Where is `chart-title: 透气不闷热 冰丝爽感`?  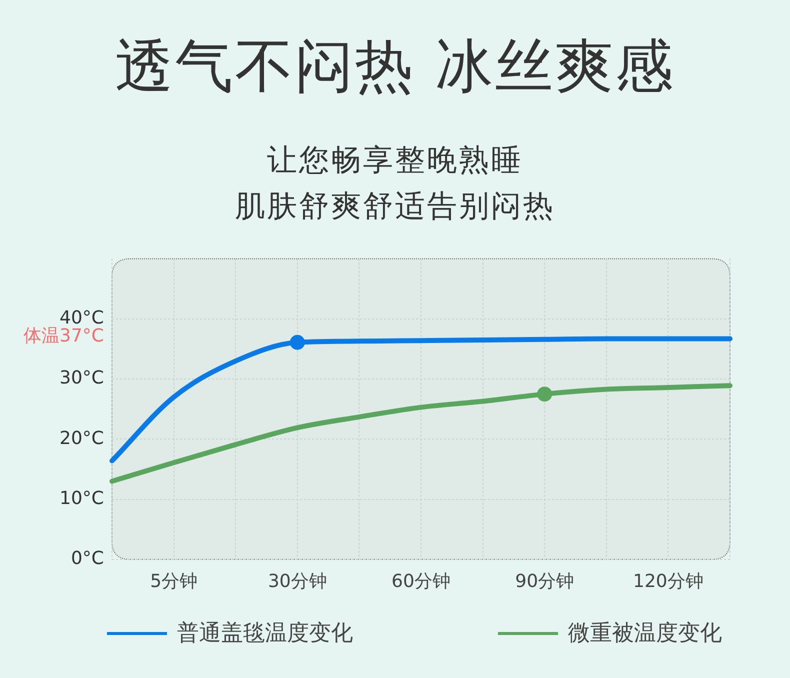 chart-title: 透气不闷热 冰丝爽感 is located at coordinates (395, 66).